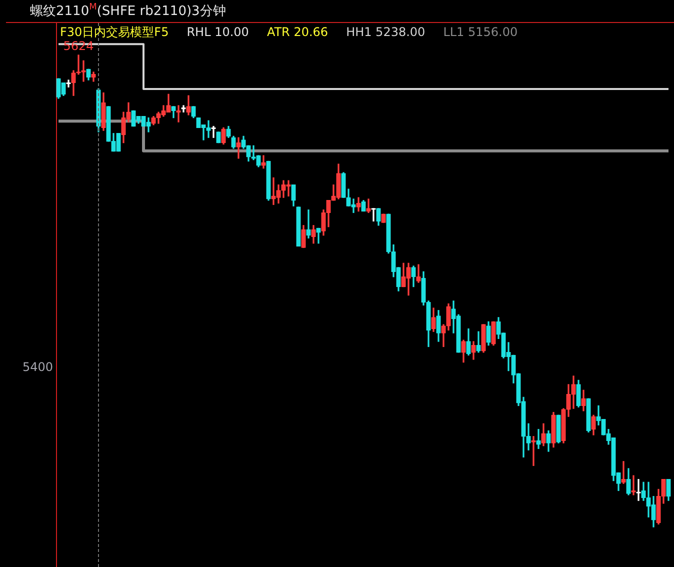 This screenshot has width=674, height=567. I want to click on text: 5400, so click(37, 367).